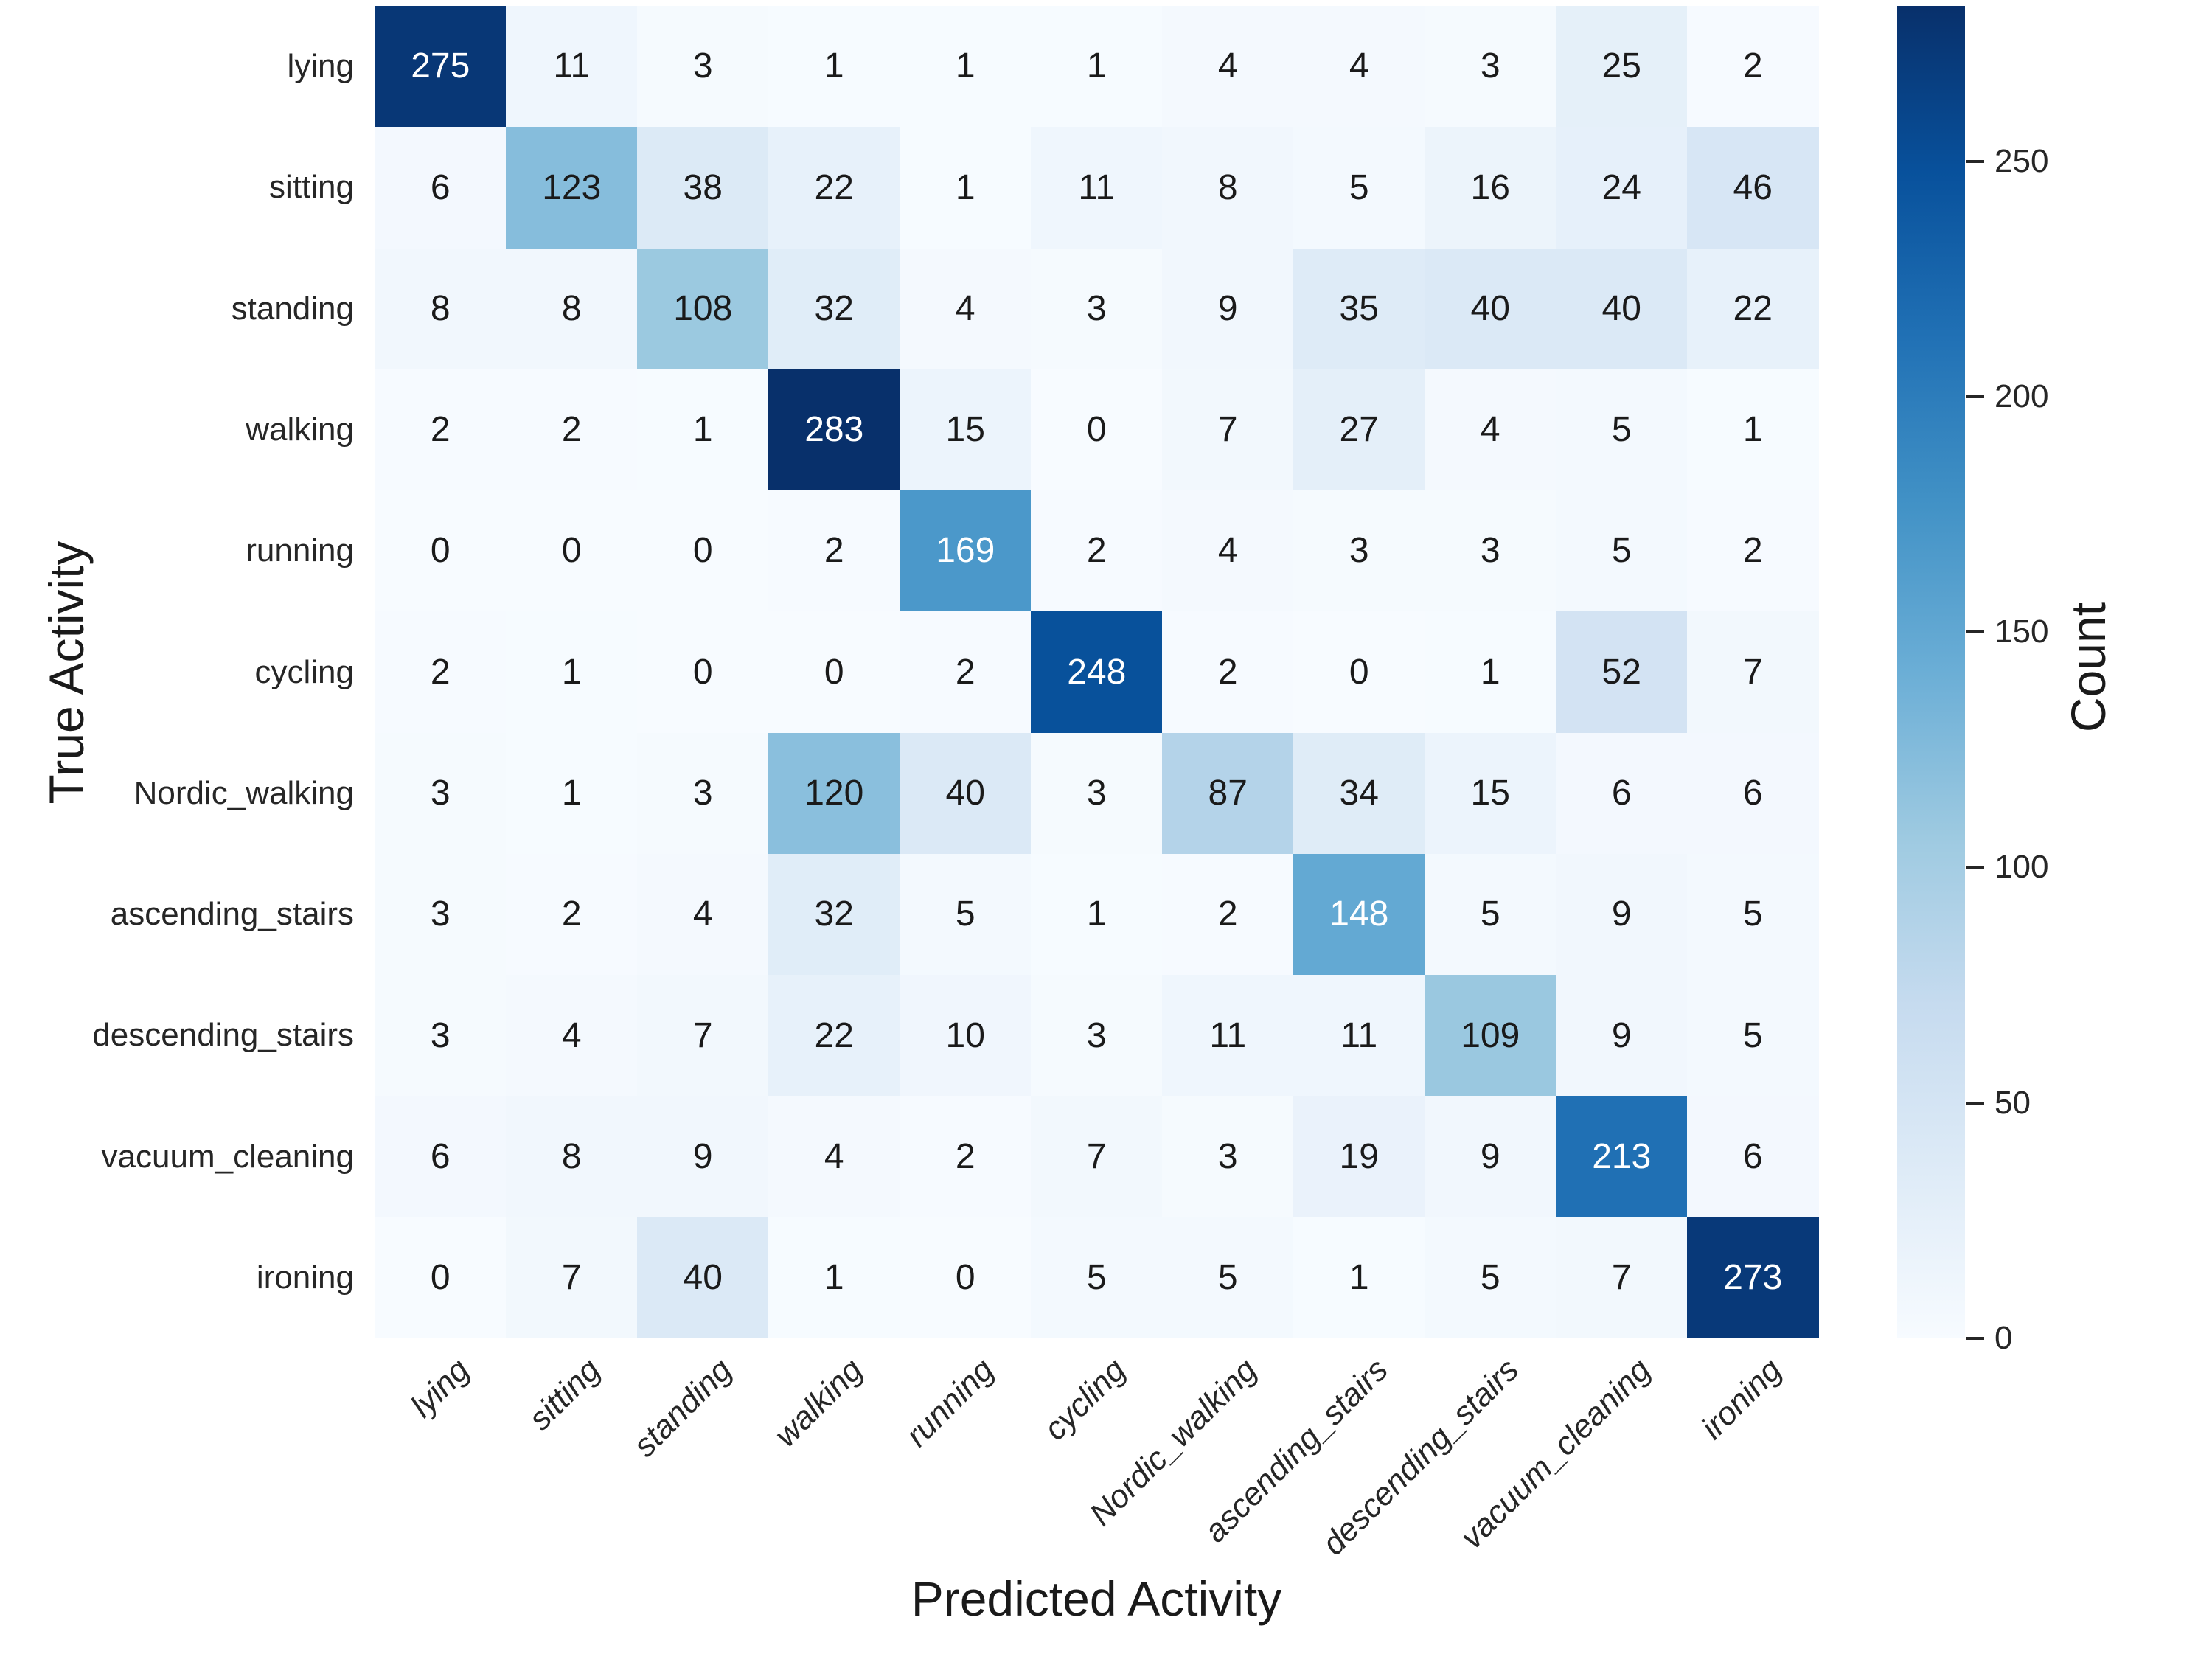 This screenshot has width=2212, height=1668. Describe the element at coordinates (1622, 672) in the screenshot. I see `heatmap-cell: 52` at that location.